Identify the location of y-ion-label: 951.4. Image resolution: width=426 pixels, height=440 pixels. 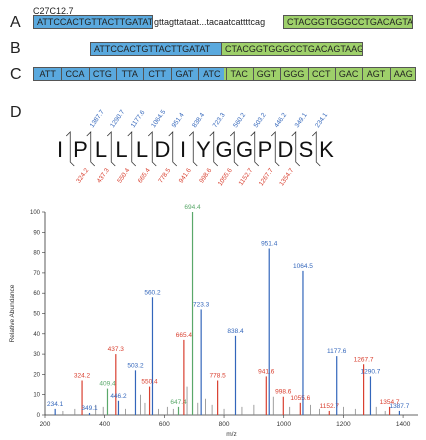
(178, 120).